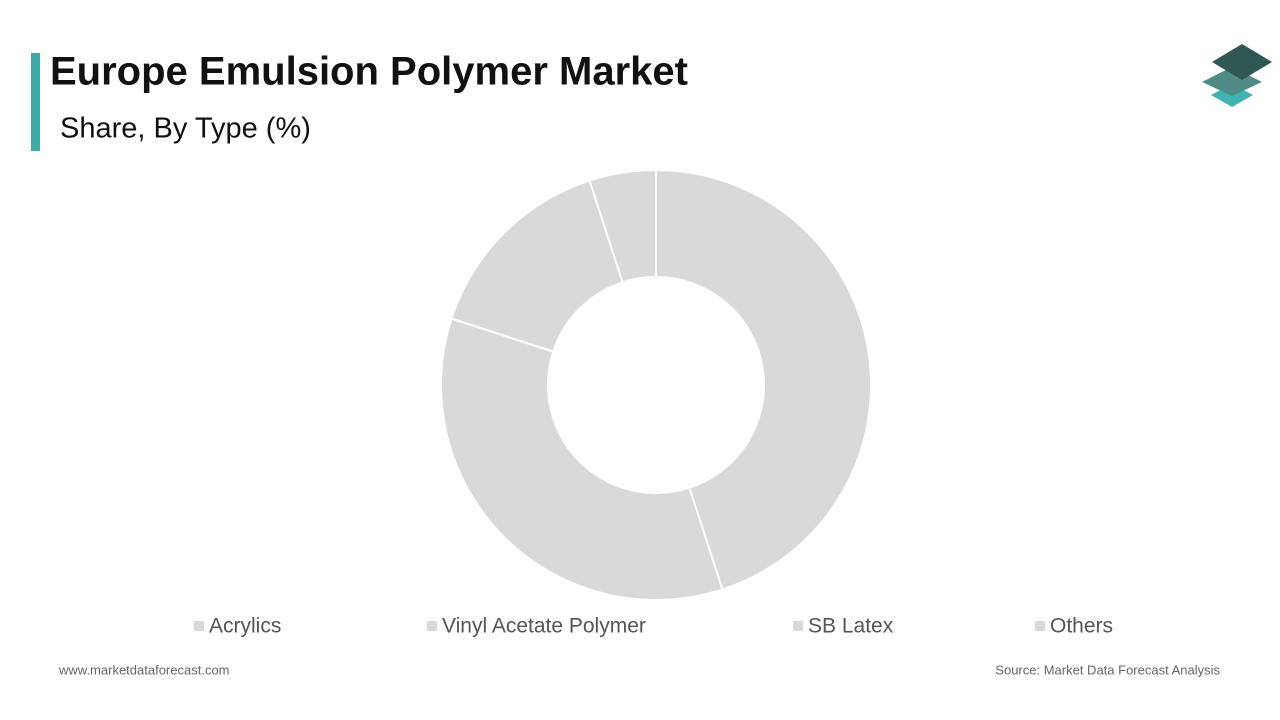 Image resolution: width=1280 pixels, height=720 pixels. What do you see at coordinates (369, 72) in the screenshot?
I see `chart-title: Europe Emulsion Polymer Market` at bounding box center [369, 72].